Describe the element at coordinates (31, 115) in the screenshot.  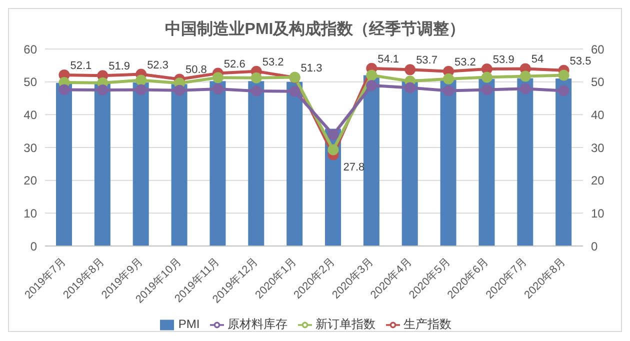
I see `y-tick-label: 40` at that location.